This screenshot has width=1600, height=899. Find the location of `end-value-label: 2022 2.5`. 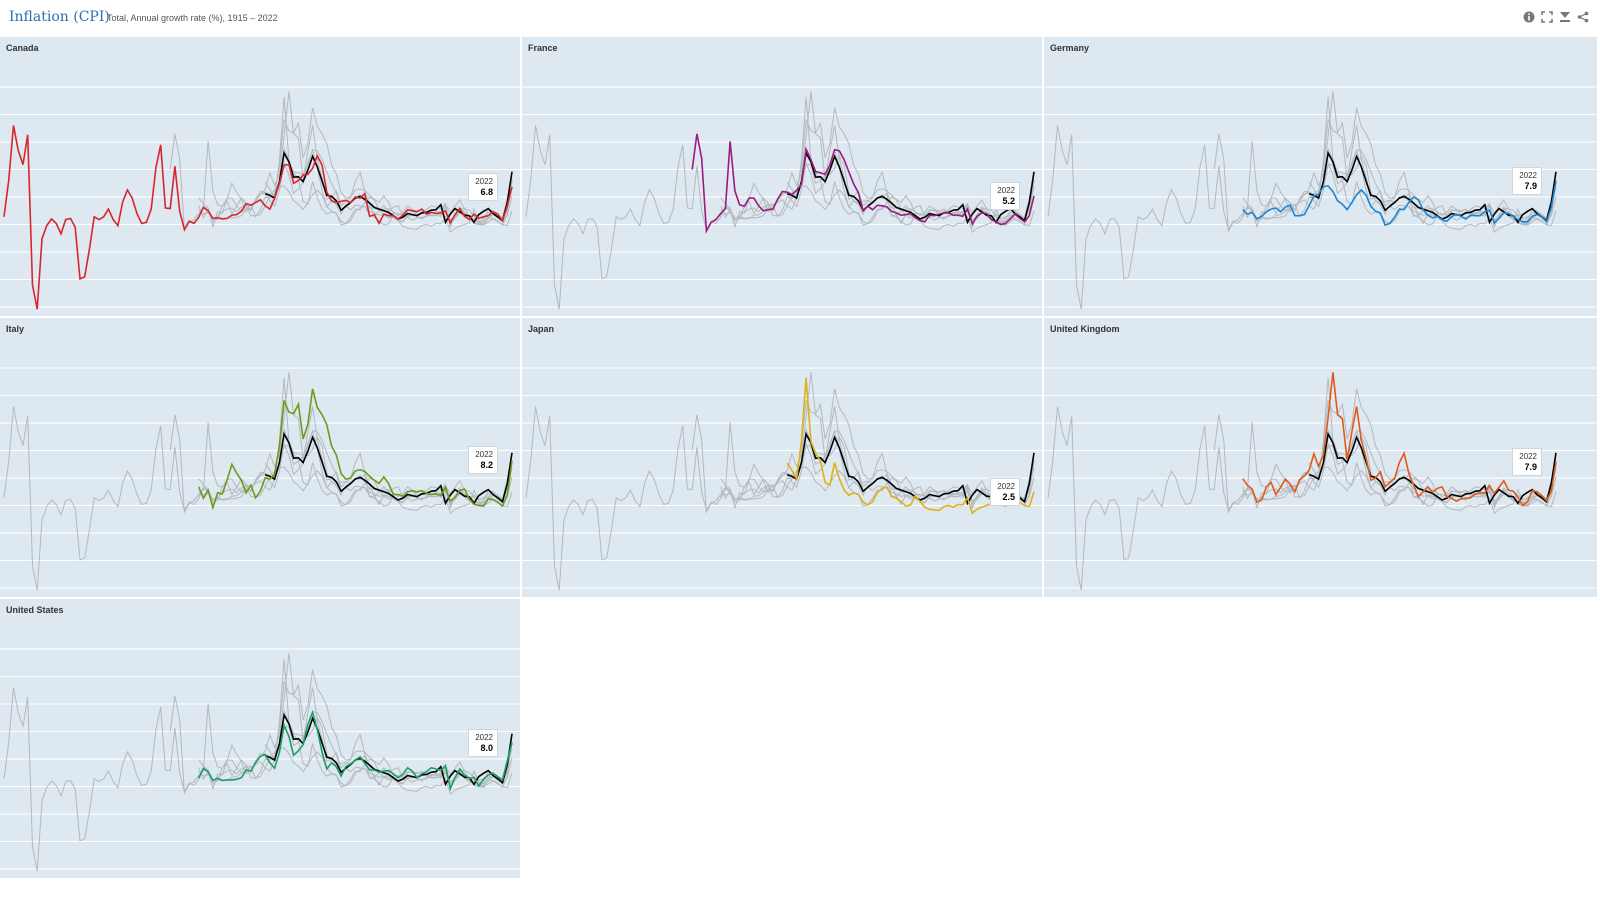

end-value-label: 2022 2.5 is located at coordinates (1005, 491).